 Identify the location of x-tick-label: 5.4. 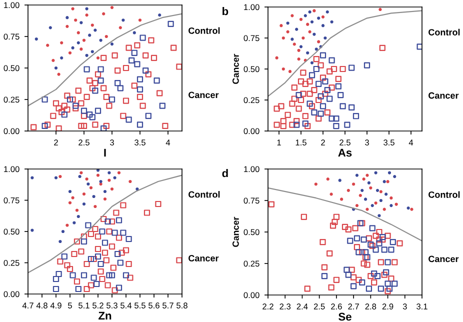
(126, 305).